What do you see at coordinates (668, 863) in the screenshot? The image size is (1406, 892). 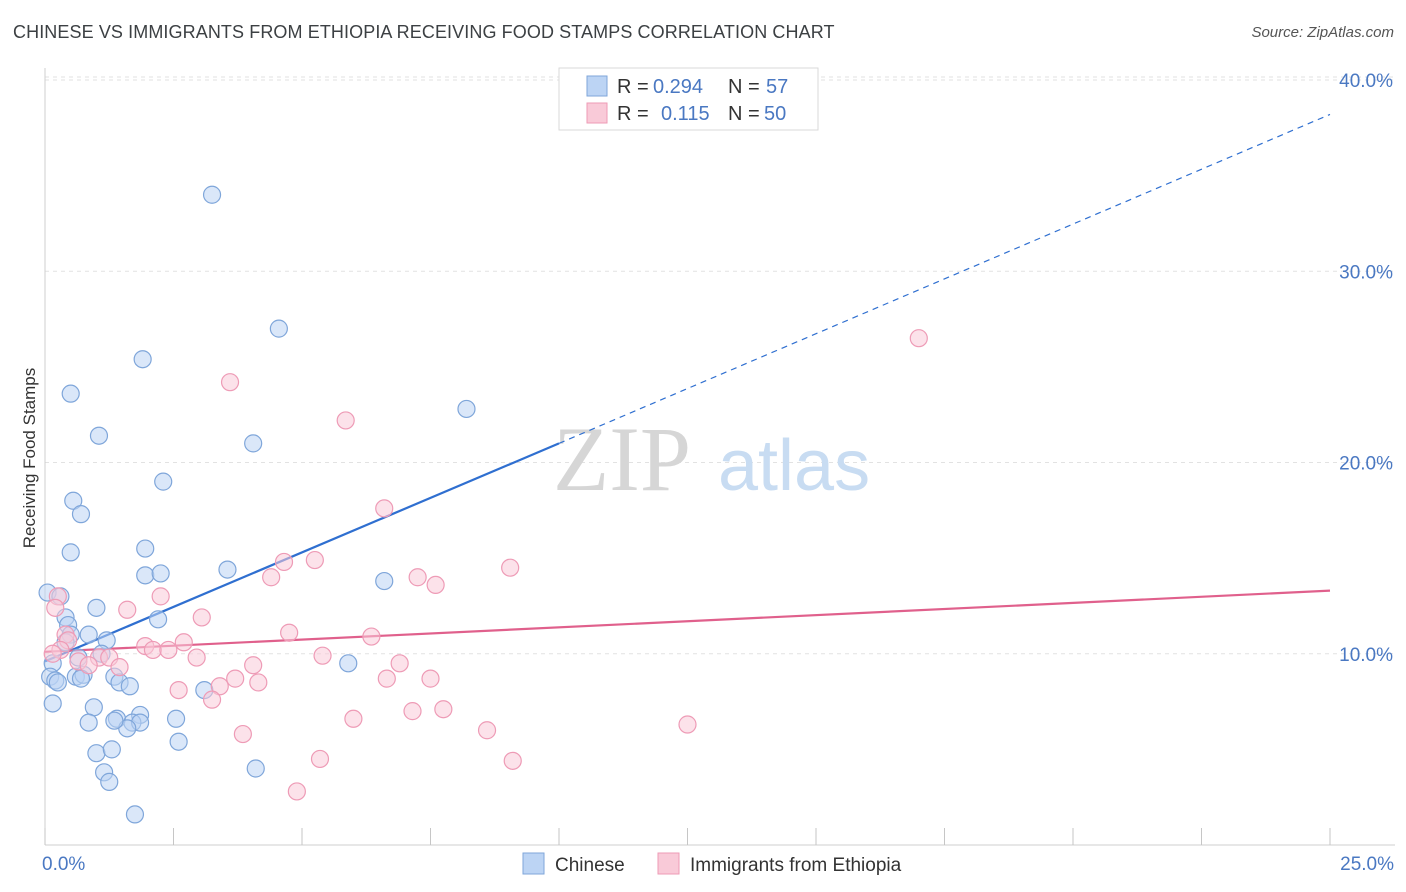 I see `bottom-legend-swatch-ethiopia` at bounding box center [668, 863].